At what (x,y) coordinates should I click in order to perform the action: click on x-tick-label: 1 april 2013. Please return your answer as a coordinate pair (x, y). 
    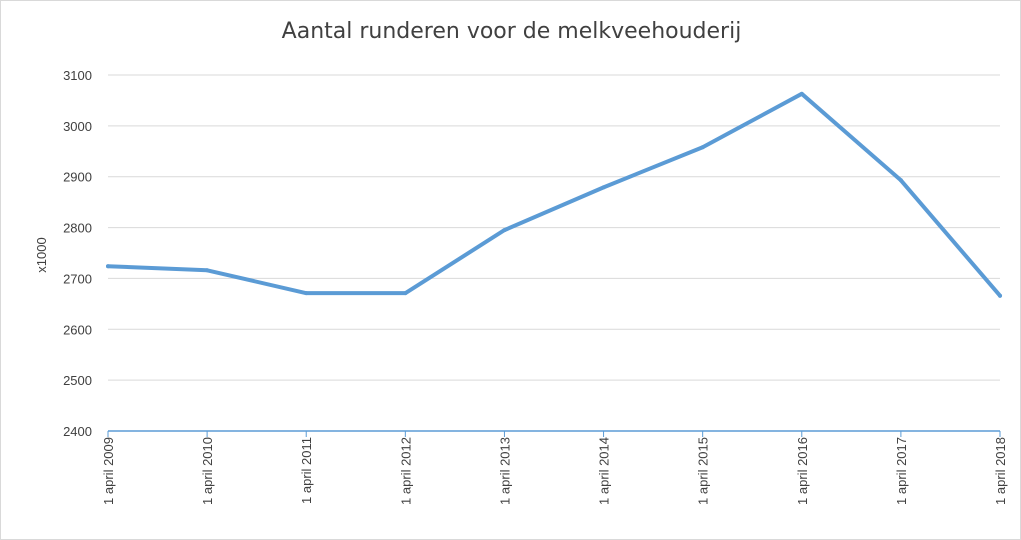
    Looking at the image, I should click on (504, 471).